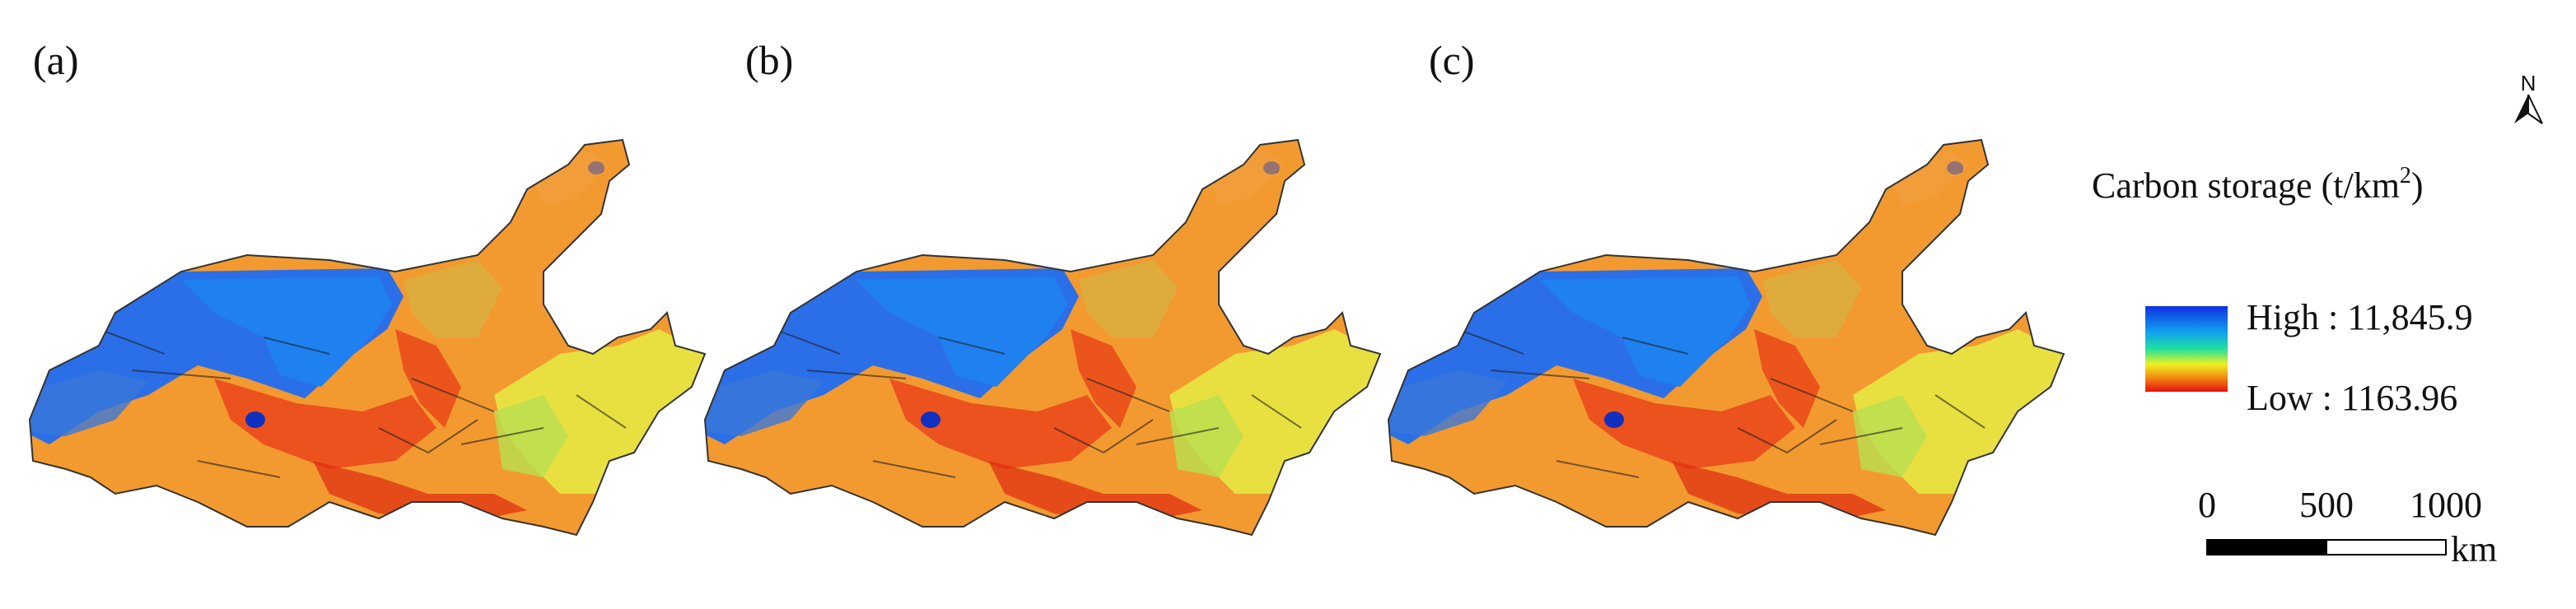  Describe the element at coordinates (2417, 186) in the screenshot. I see `legend-title-end: )` at that location.